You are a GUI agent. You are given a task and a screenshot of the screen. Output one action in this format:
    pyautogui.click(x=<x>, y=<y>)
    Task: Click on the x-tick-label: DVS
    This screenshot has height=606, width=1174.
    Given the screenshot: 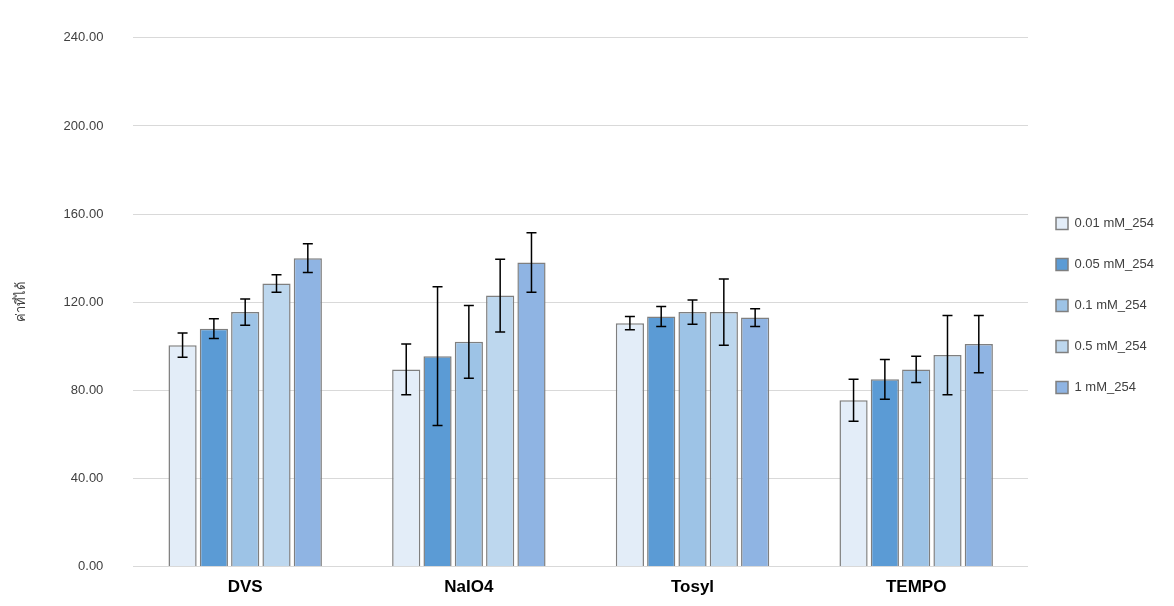 What is the action you would take?
    pyautogui.click(x=245, y=587)
    